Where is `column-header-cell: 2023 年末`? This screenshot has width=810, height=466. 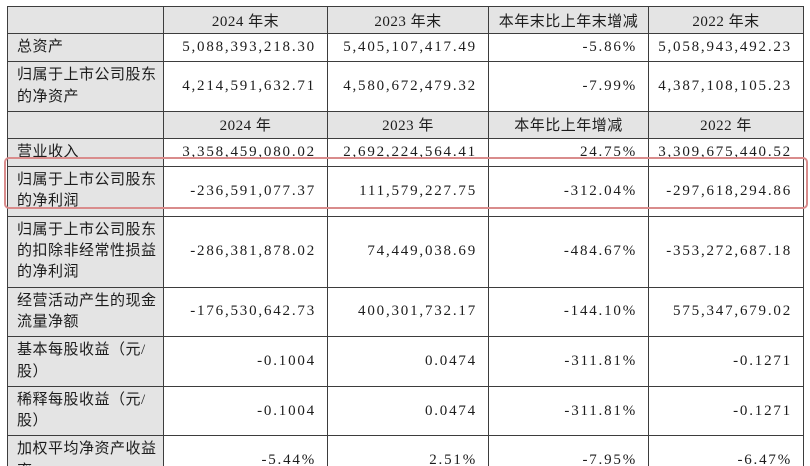
column-header-cell: 2023 年末 is located at coordinates (408, 20).